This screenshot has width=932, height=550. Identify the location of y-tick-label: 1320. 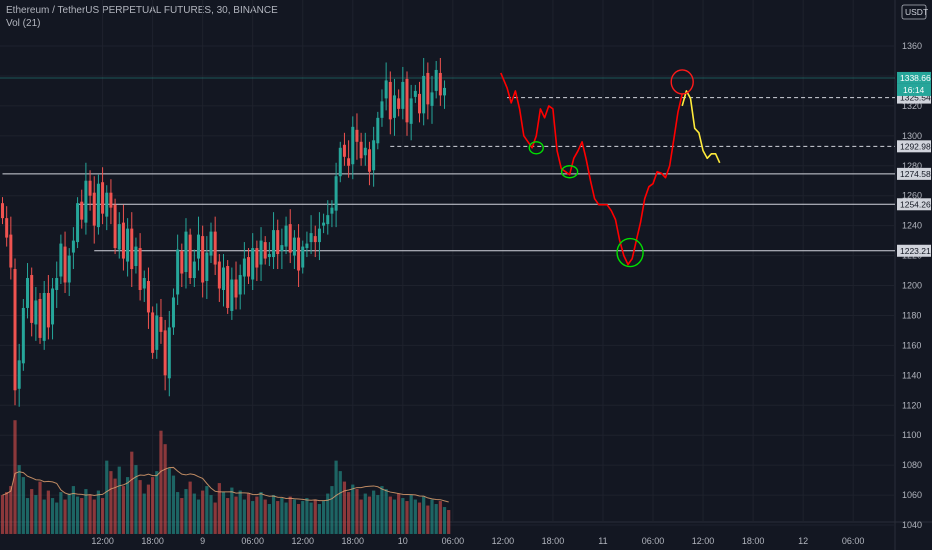
(912, 106).